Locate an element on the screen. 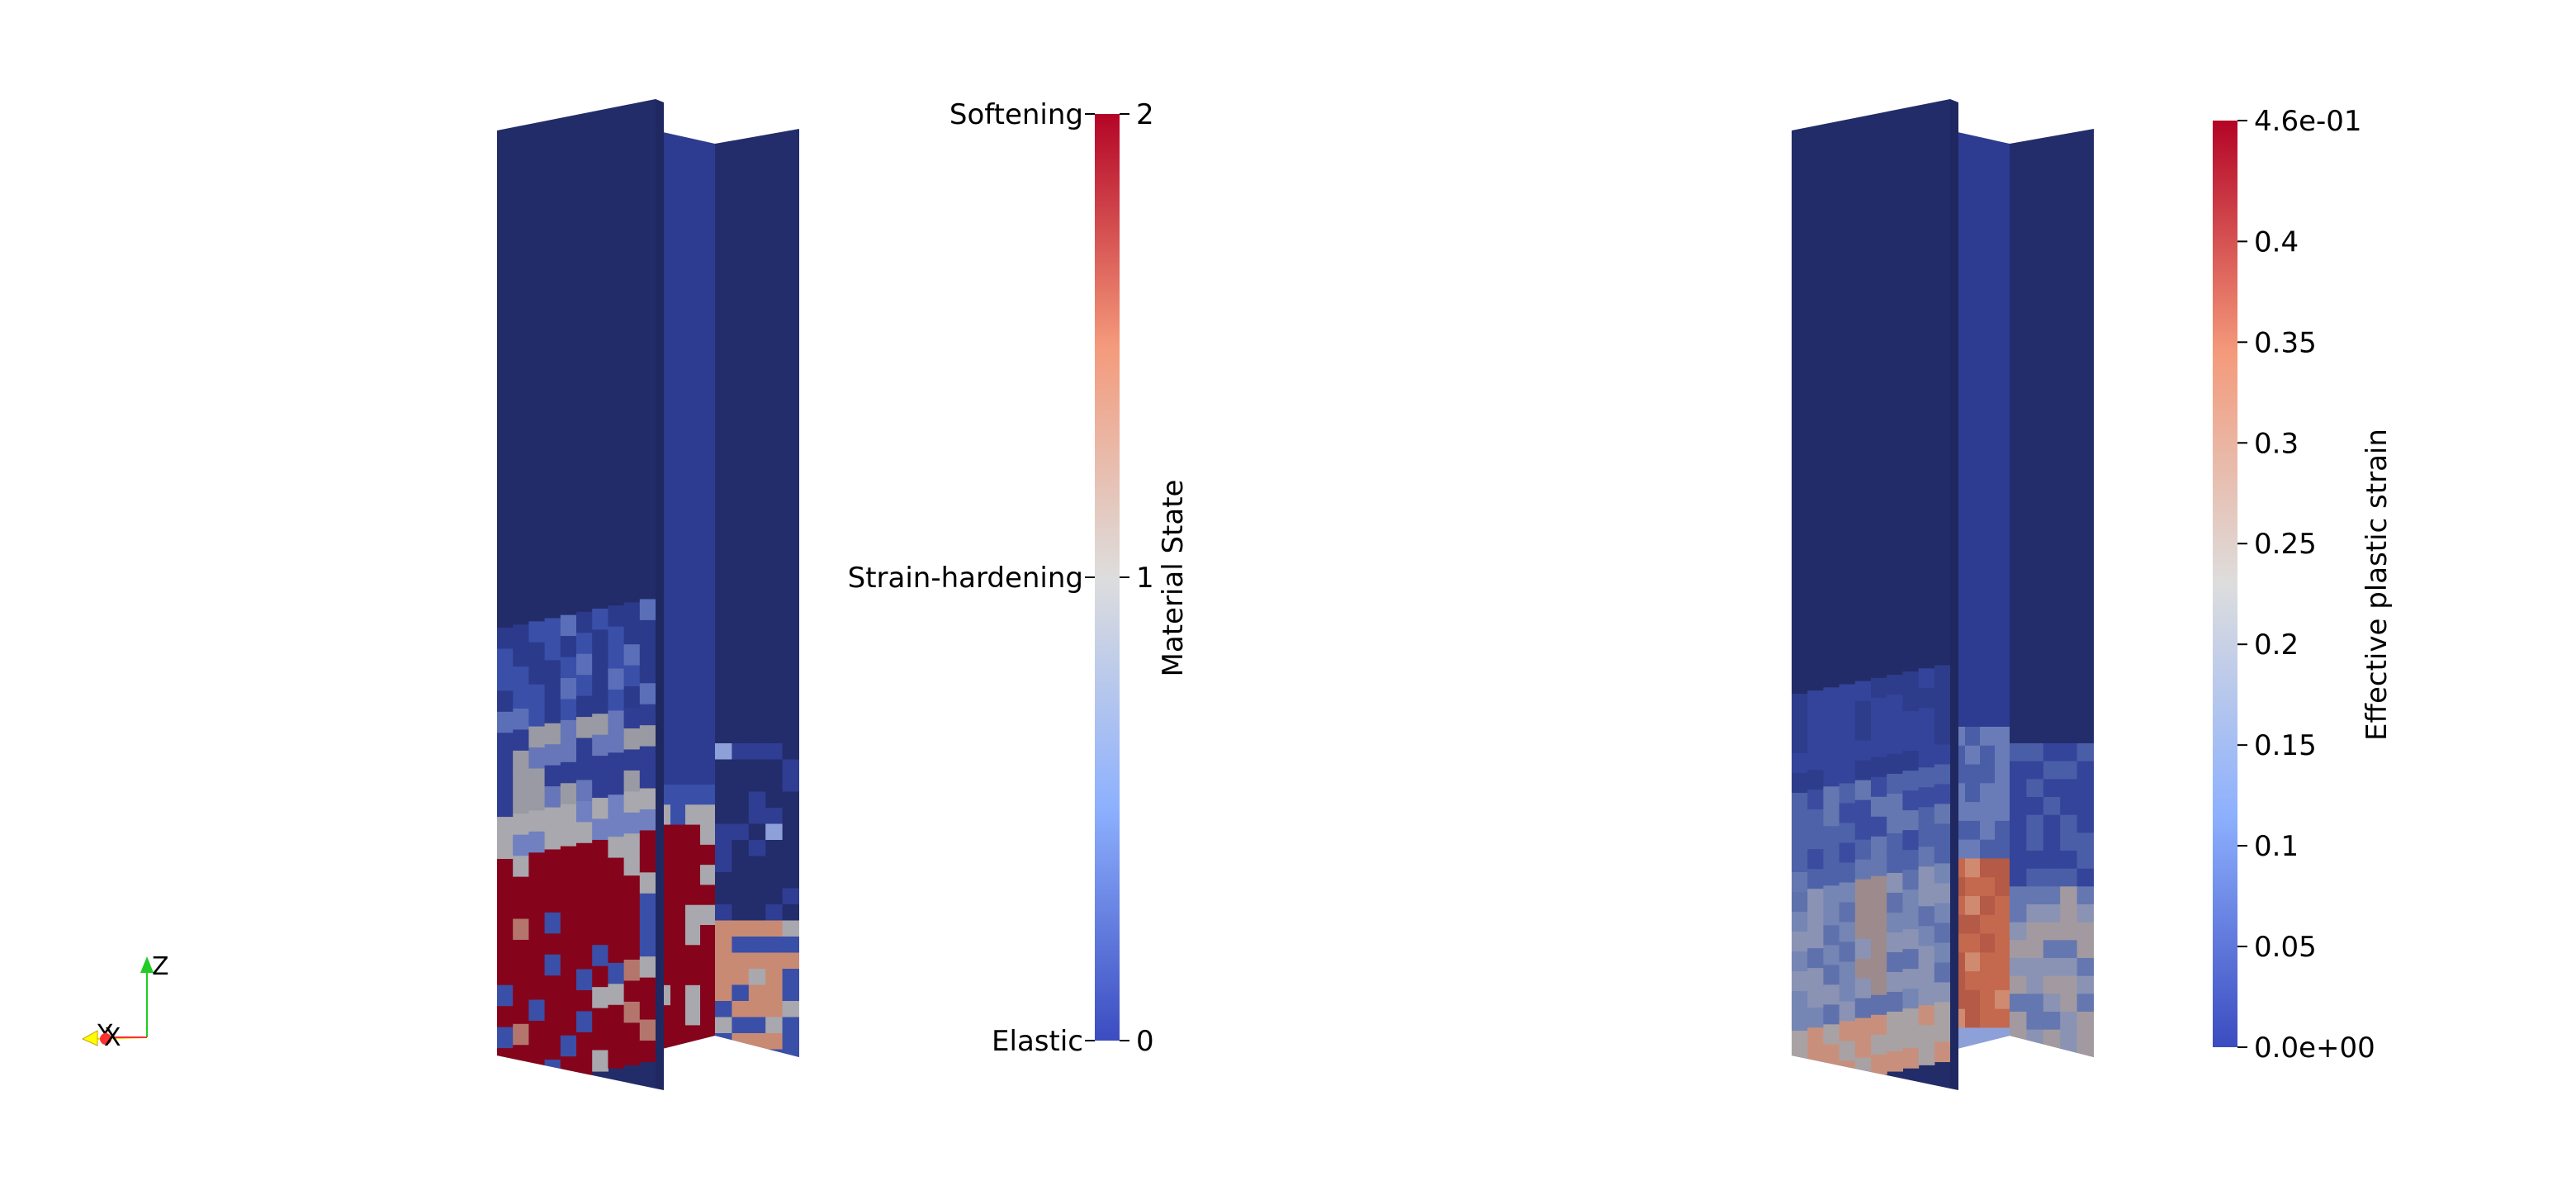 The width and height of the screenshot is (2576, 1181). colorbar-tick-label: 0.15 is located at coordinates (2285, 746).